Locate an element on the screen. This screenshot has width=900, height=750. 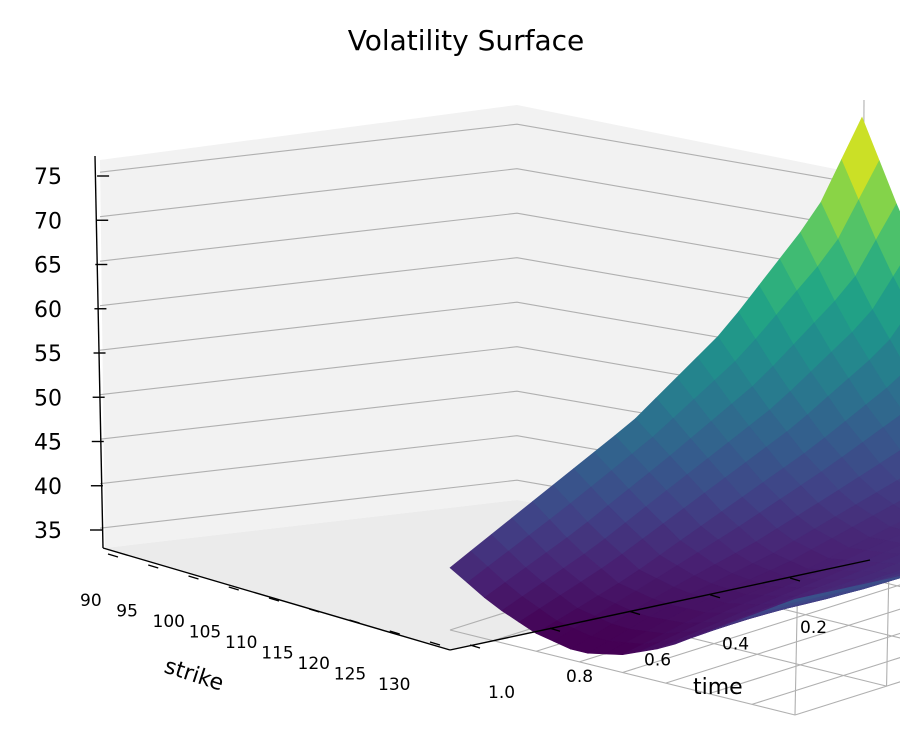
strike-axis-line is located at coordinates (276, 599).